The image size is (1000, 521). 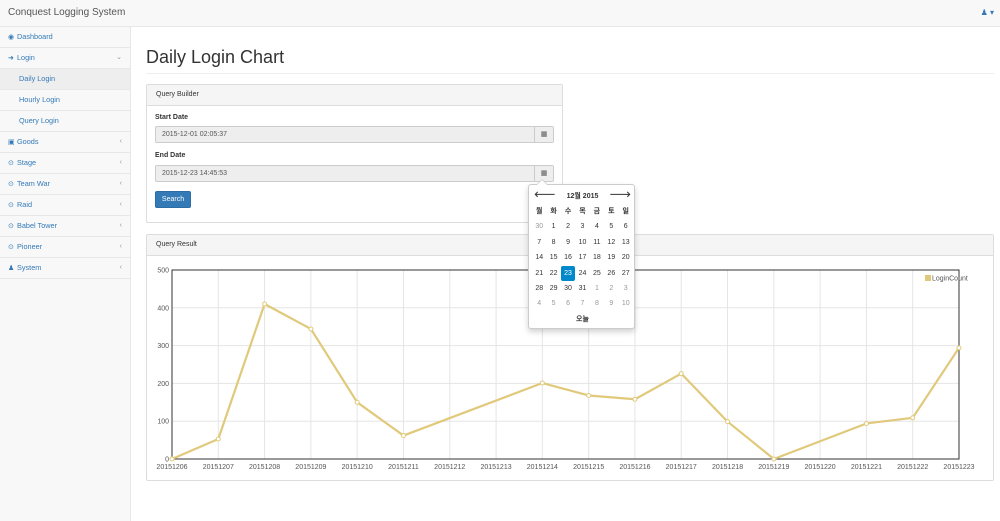 What do you see at coordinates (582, 211) in the screenshot?
I see `weekday-label: 목` at bounding box center [582, 211].